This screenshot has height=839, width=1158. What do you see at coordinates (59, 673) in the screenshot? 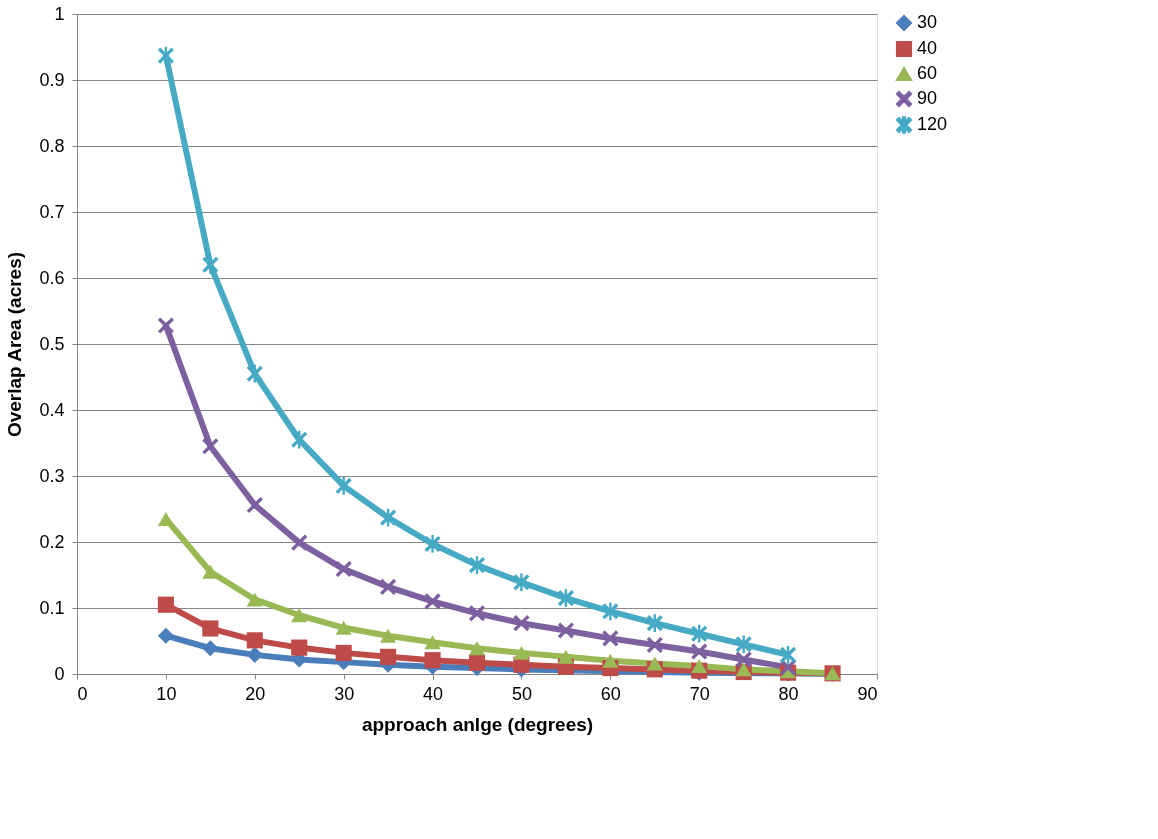
I see `y-tick-label: 0` at bounding box center [59, 673].